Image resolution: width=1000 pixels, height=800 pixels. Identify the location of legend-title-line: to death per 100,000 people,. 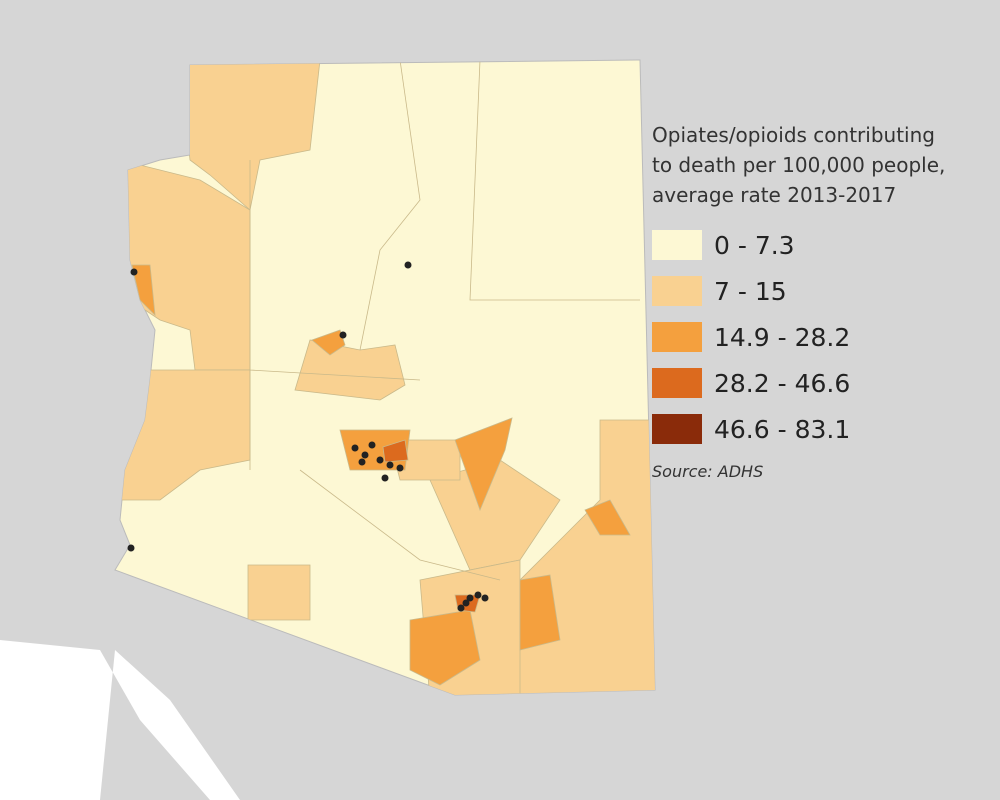
(799, 165).